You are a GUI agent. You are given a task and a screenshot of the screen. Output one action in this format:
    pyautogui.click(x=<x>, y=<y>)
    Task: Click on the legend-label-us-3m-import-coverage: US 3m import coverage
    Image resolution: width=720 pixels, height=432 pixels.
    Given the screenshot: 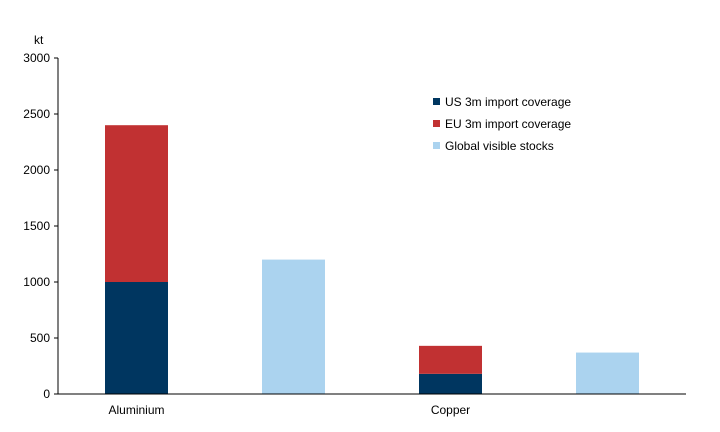 What is the action you would take?
    pyautogui.click(x=508, y=102)
    